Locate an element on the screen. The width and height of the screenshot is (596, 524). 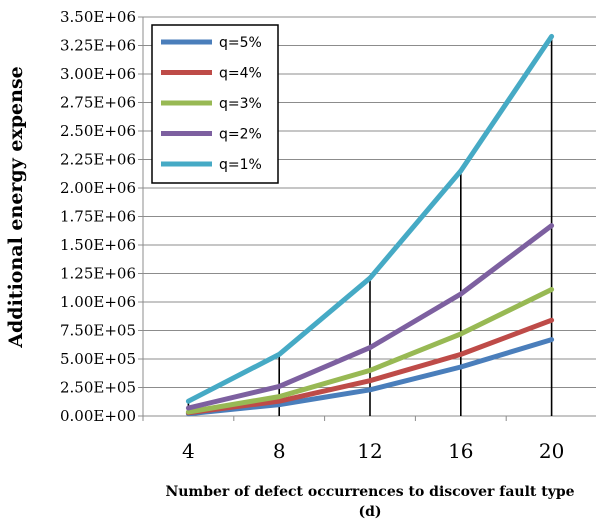
y-tick-label: 2.00E+06 is located at coordinates (98, 188).